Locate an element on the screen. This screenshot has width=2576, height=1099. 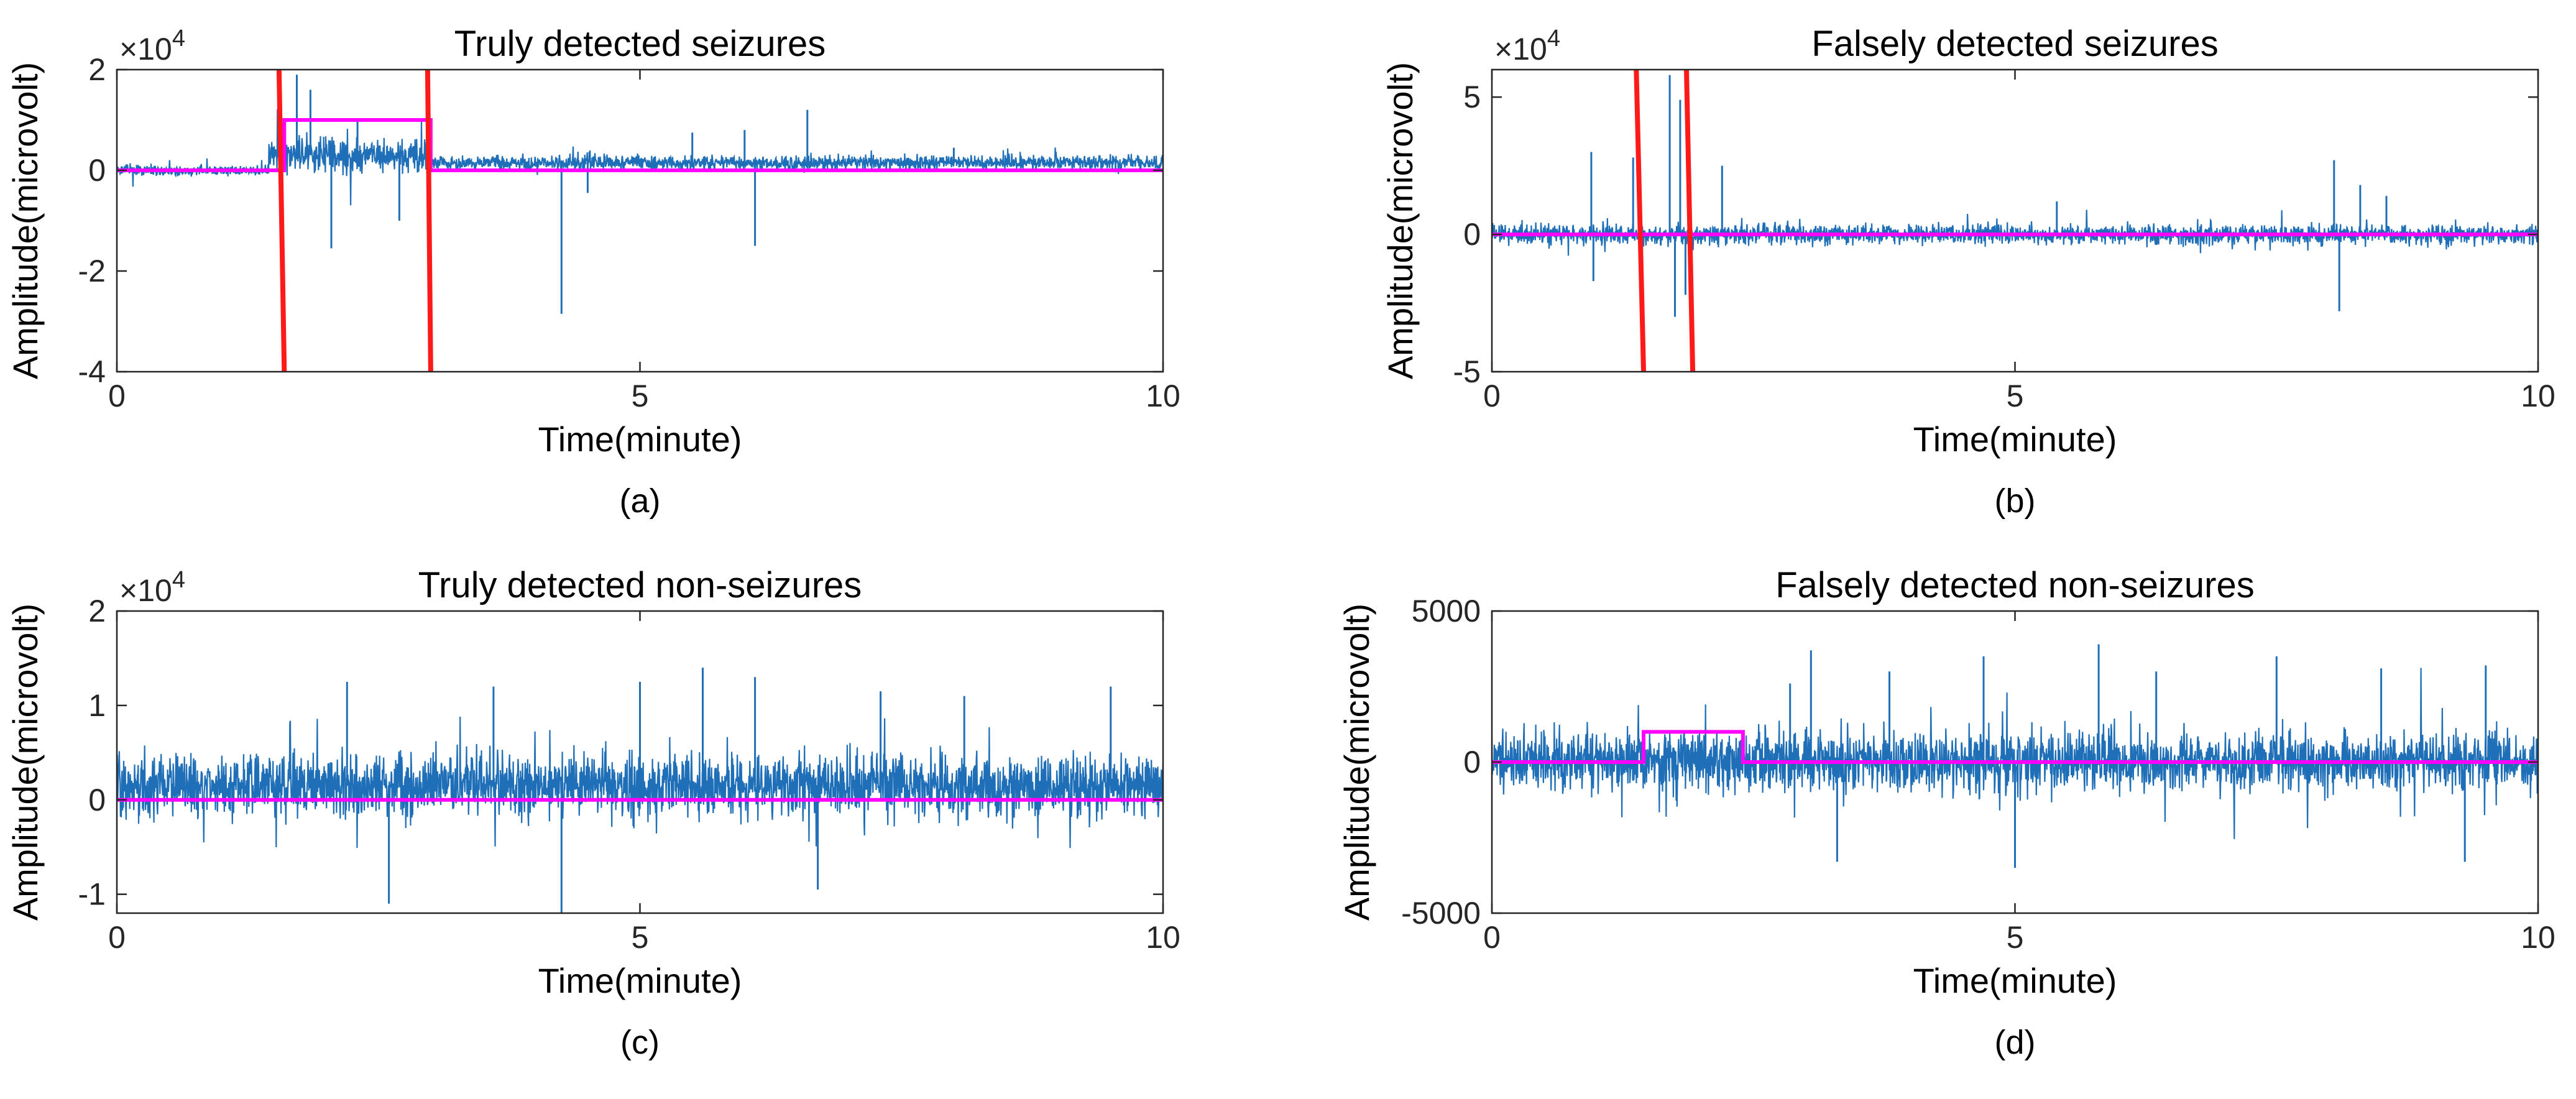
chart-title: Truly detected seizures is located at coordinates (640, 44).